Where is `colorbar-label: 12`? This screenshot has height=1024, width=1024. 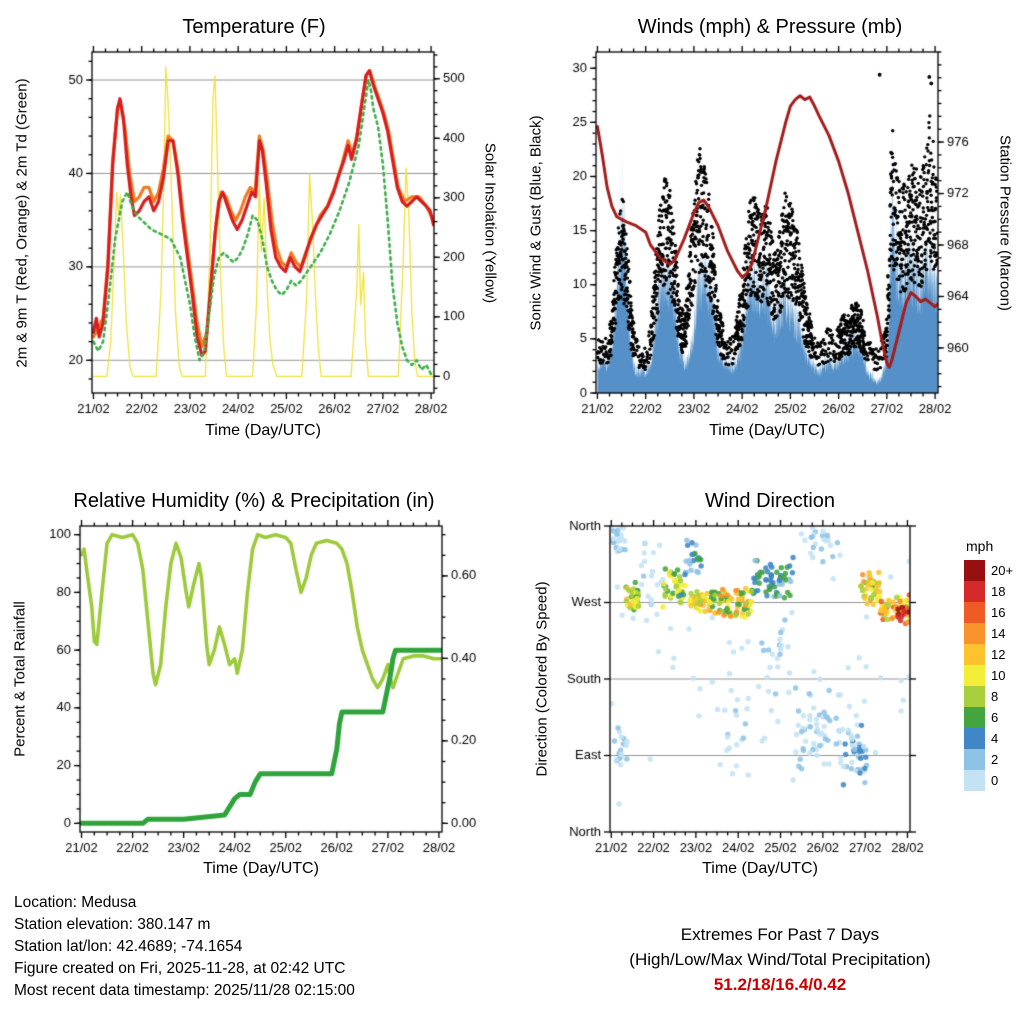 colorbar-label: 12 is located at coordinates (998, 654).